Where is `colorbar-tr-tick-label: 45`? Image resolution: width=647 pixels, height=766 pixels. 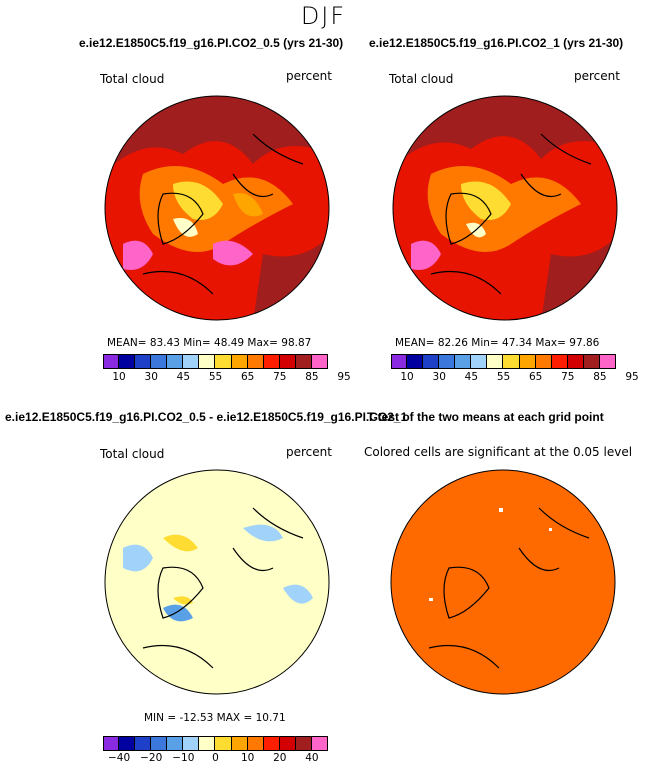 colorbar-tr-tick-label: 45 is located at coordinates (471, 377).